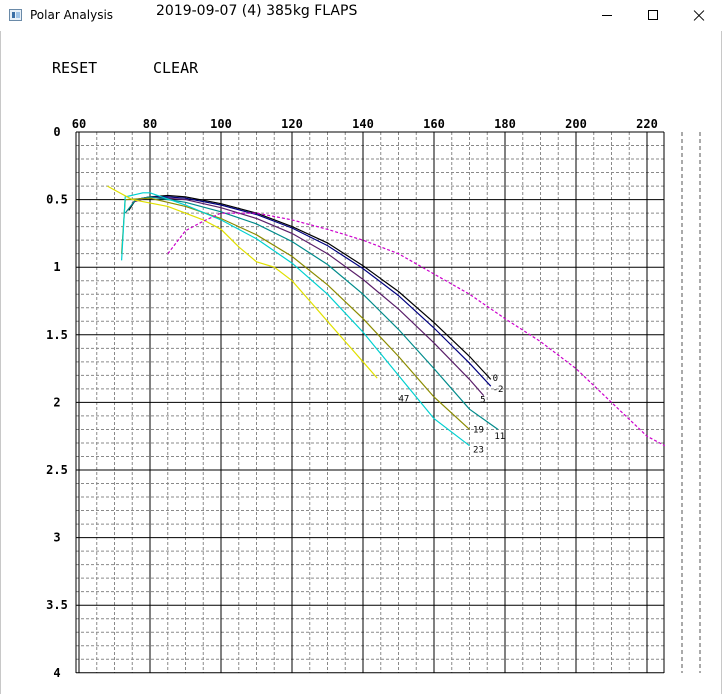  Describe the element at coordinates (292, 124) in the screenshot. I see `x-tick-label: 120` at that location.